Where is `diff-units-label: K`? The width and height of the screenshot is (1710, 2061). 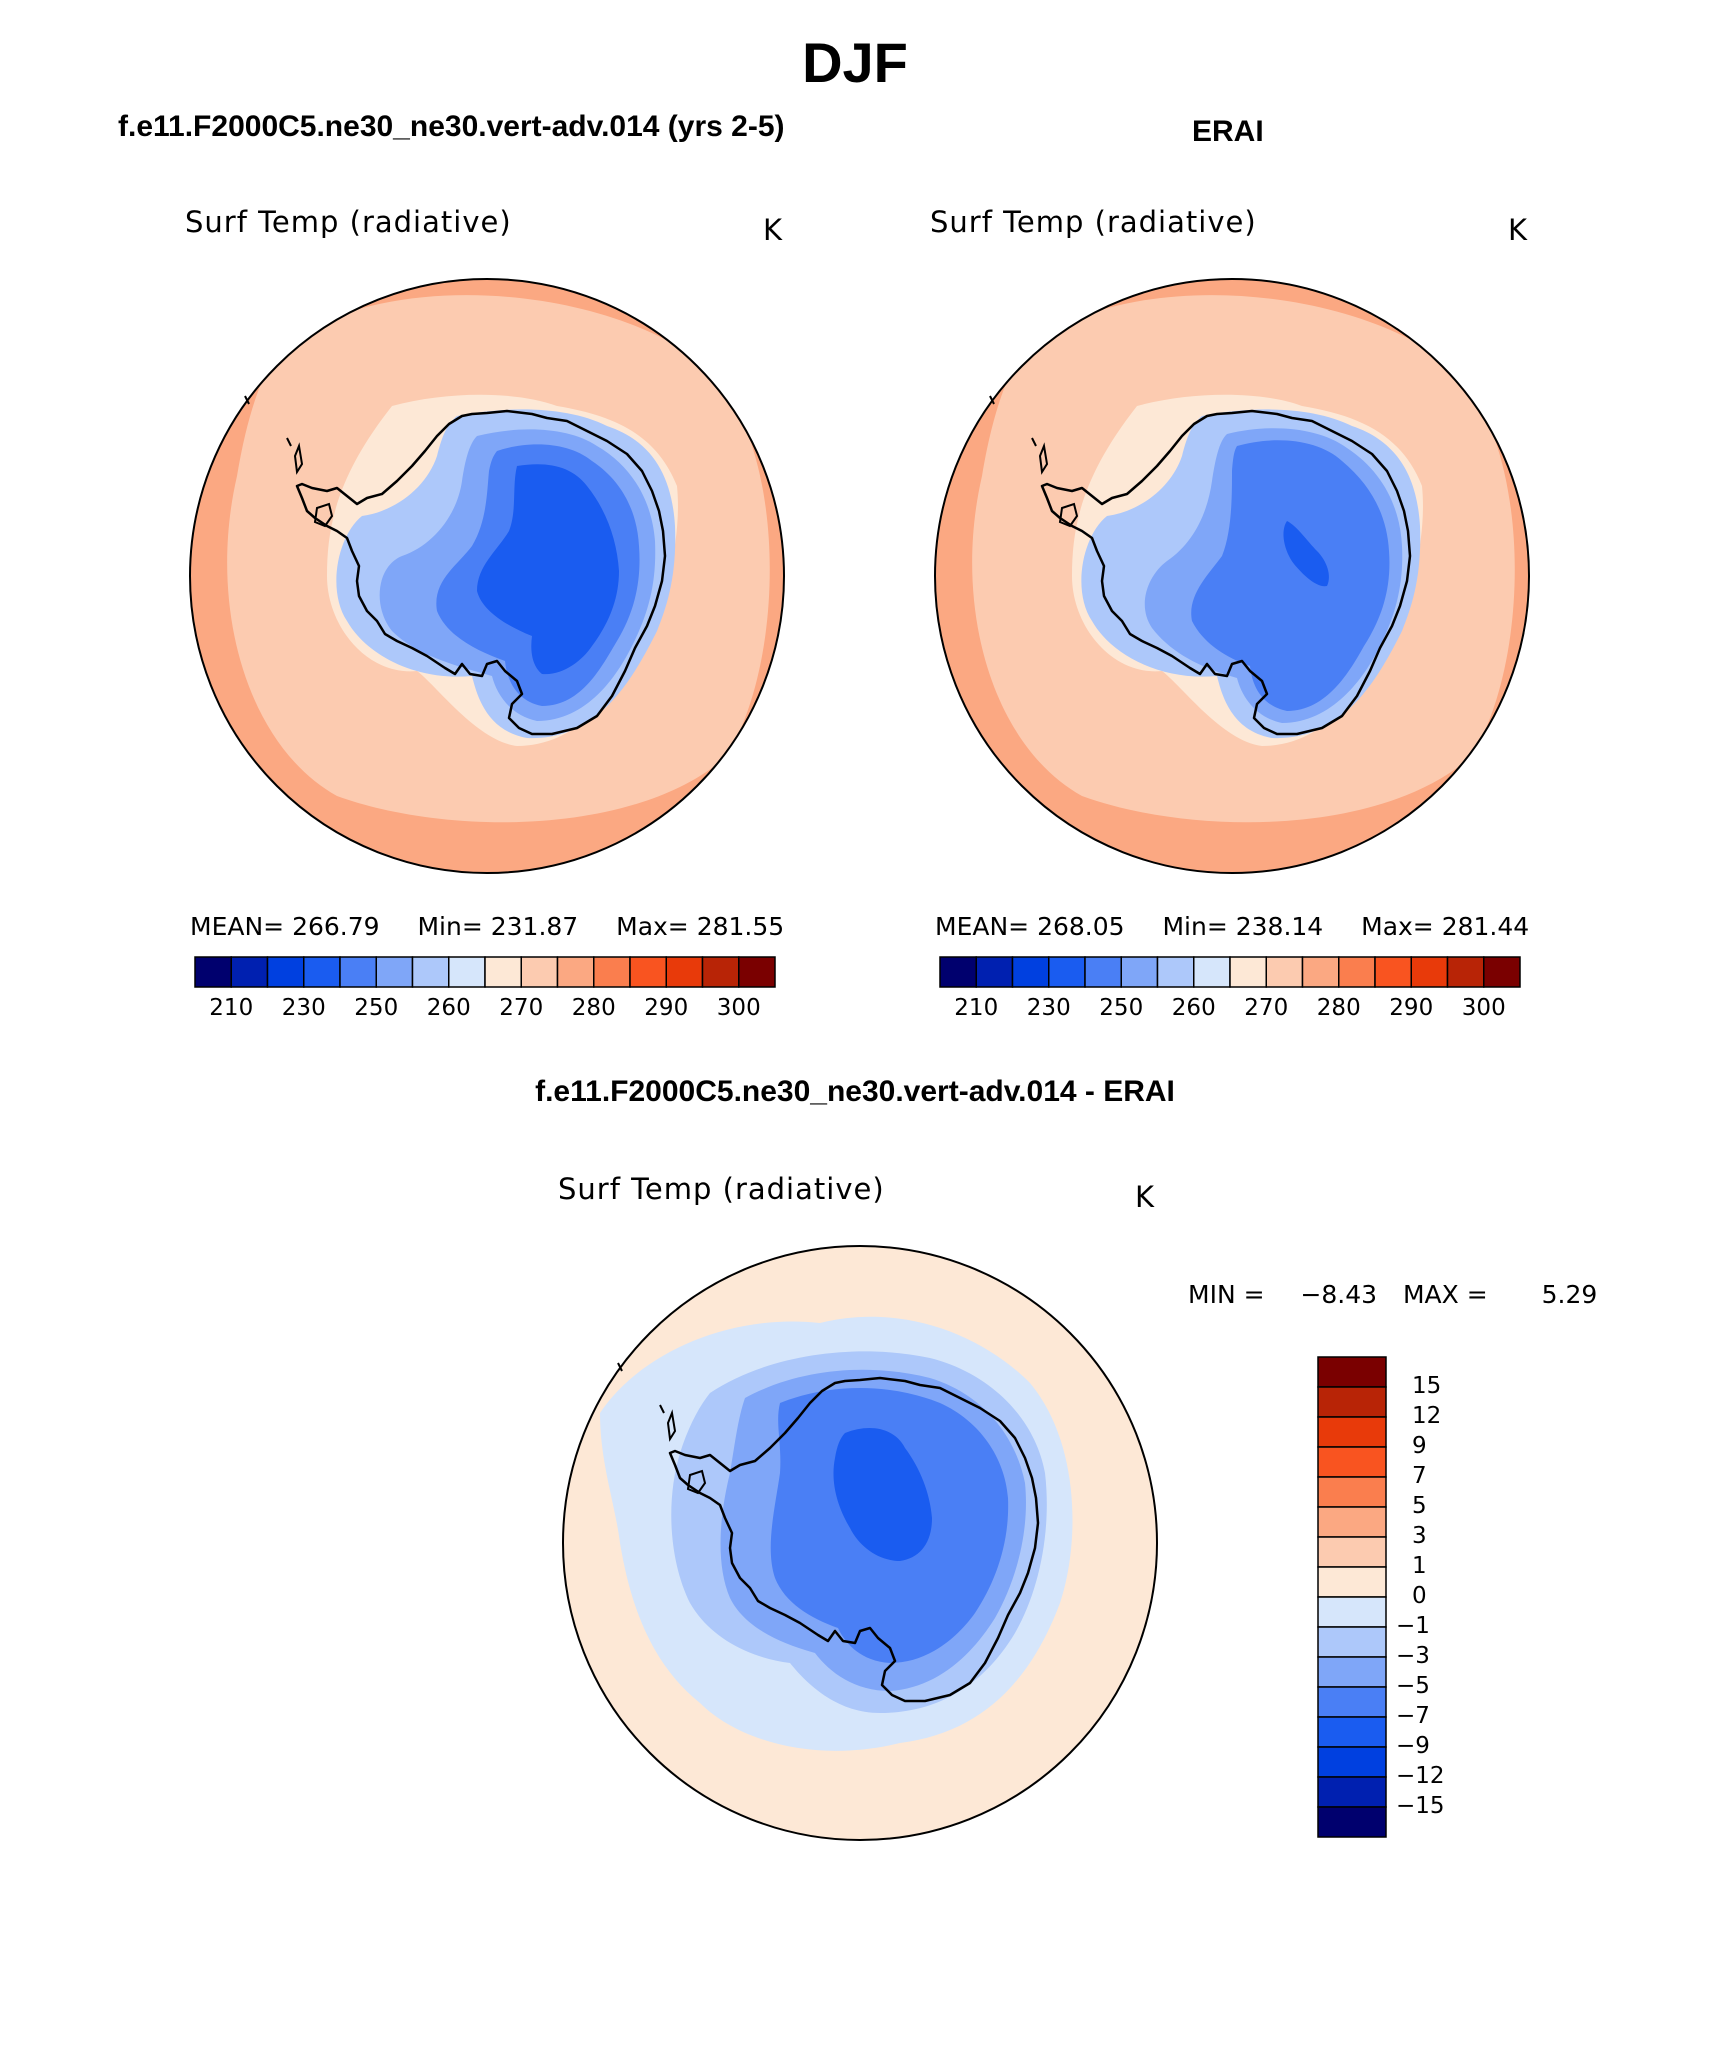 diff-units-label: K is located at coordinates (1145, 1197).